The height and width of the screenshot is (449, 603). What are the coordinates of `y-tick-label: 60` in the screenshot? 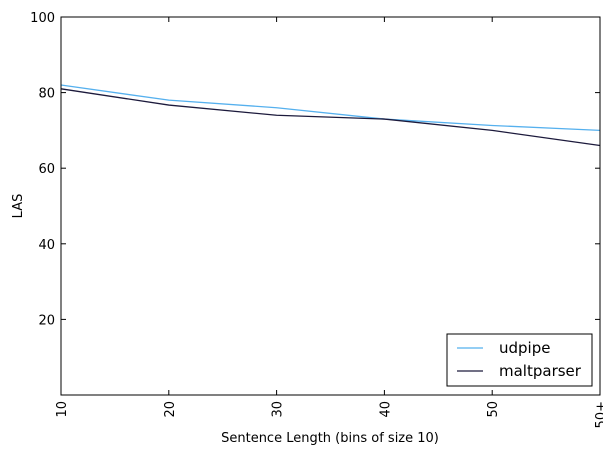 It's located at (46, 169).